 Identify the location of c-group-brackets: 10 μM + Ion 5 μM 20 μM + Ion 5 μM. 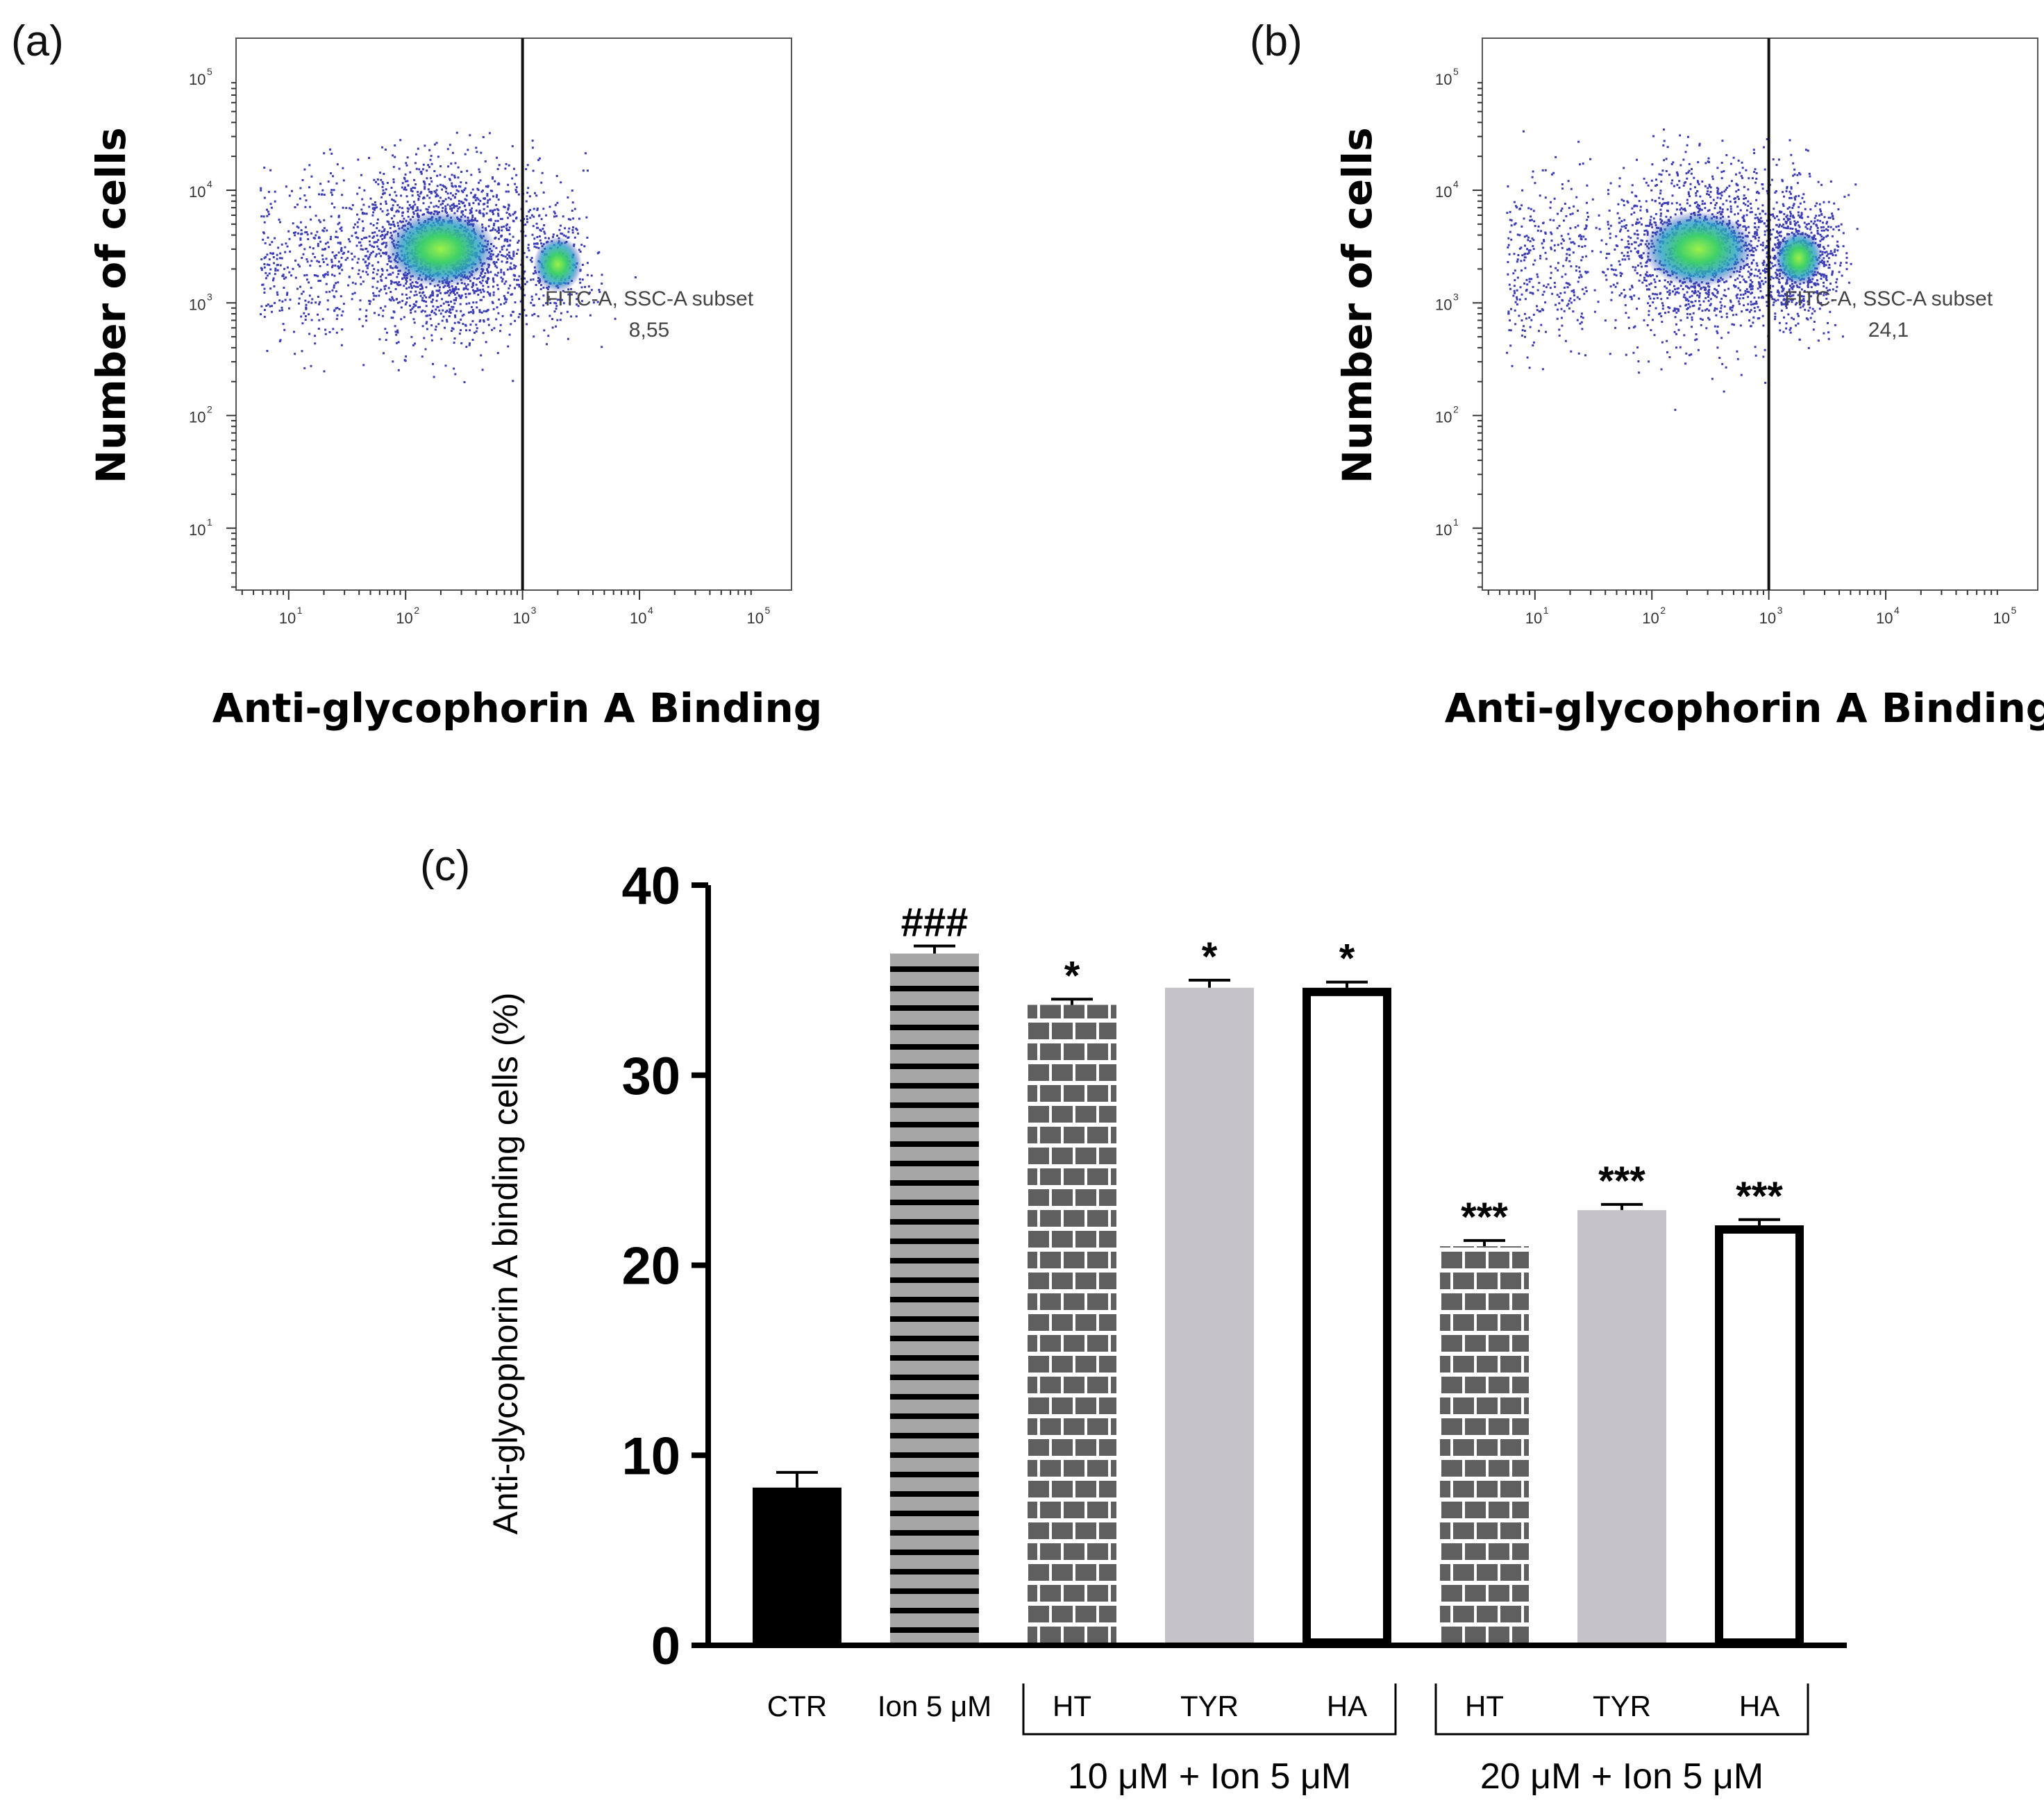
(1415, 1740).